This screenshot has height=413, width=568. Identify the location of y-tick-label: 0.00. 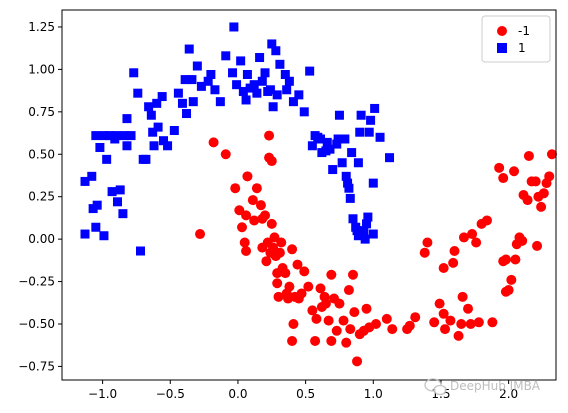
(41, 239).